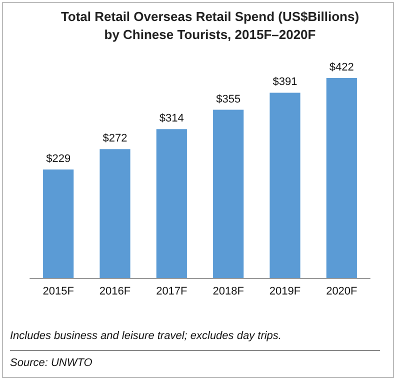 This screenshot has width=396, height=380. Describe the element at coordinates (58, 158) in the screenshot. I see `data-label: $229` at that location.